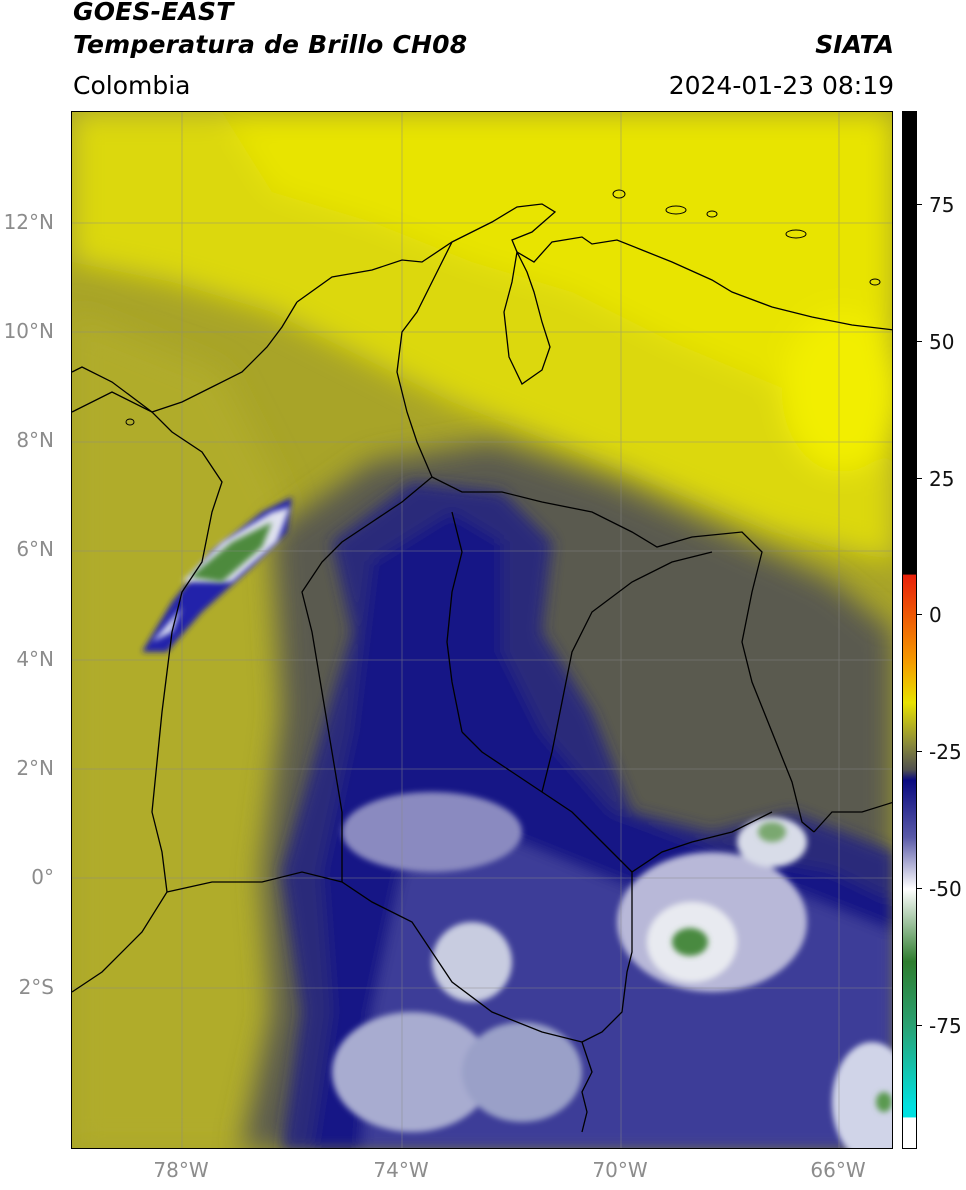 This screenshot has width=966, height=1190. I want to click on colorbar-label-0: 0, so click(935, 615).